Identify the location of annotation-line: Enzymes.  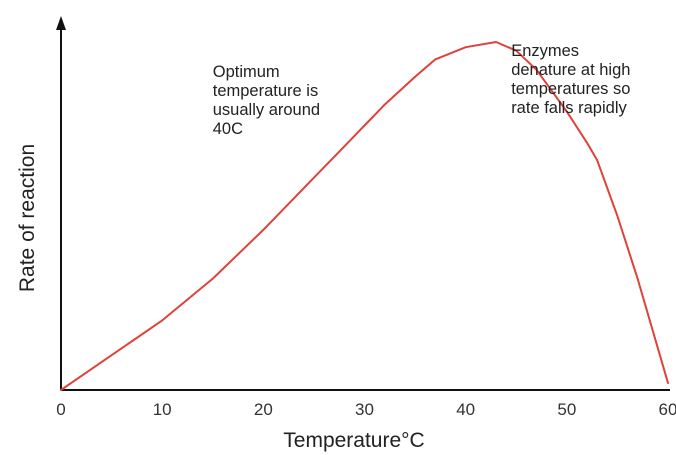
(545, 51).